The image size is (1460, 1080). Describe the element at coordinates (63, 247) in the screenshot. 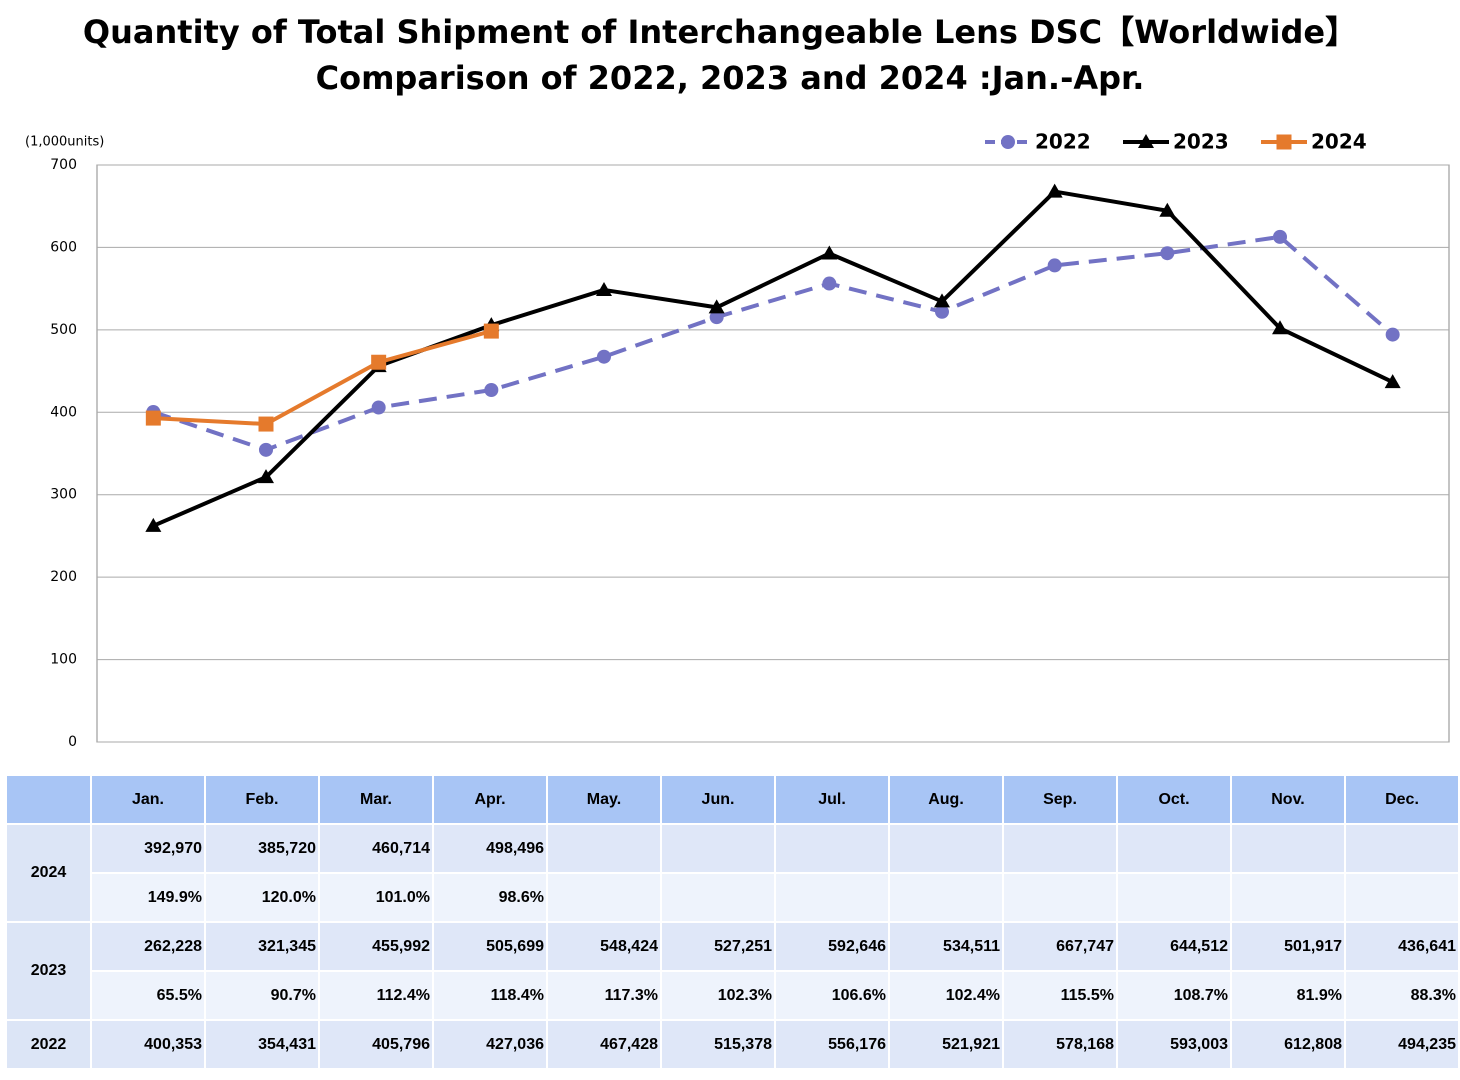

I see `y-tick-label: 600` at that location.